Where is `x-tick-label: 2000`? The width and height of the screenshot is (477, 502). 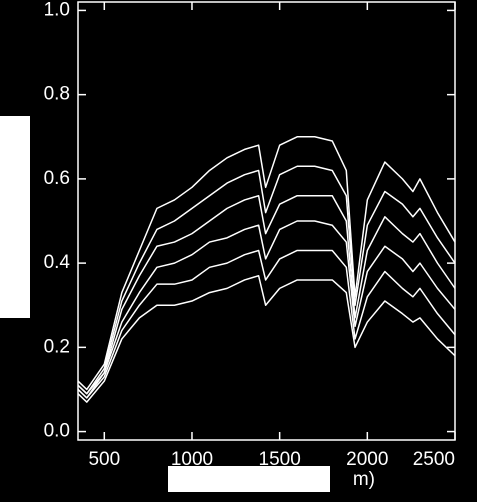
x-tick-label: 2000 is located at coordinates (367, 459).